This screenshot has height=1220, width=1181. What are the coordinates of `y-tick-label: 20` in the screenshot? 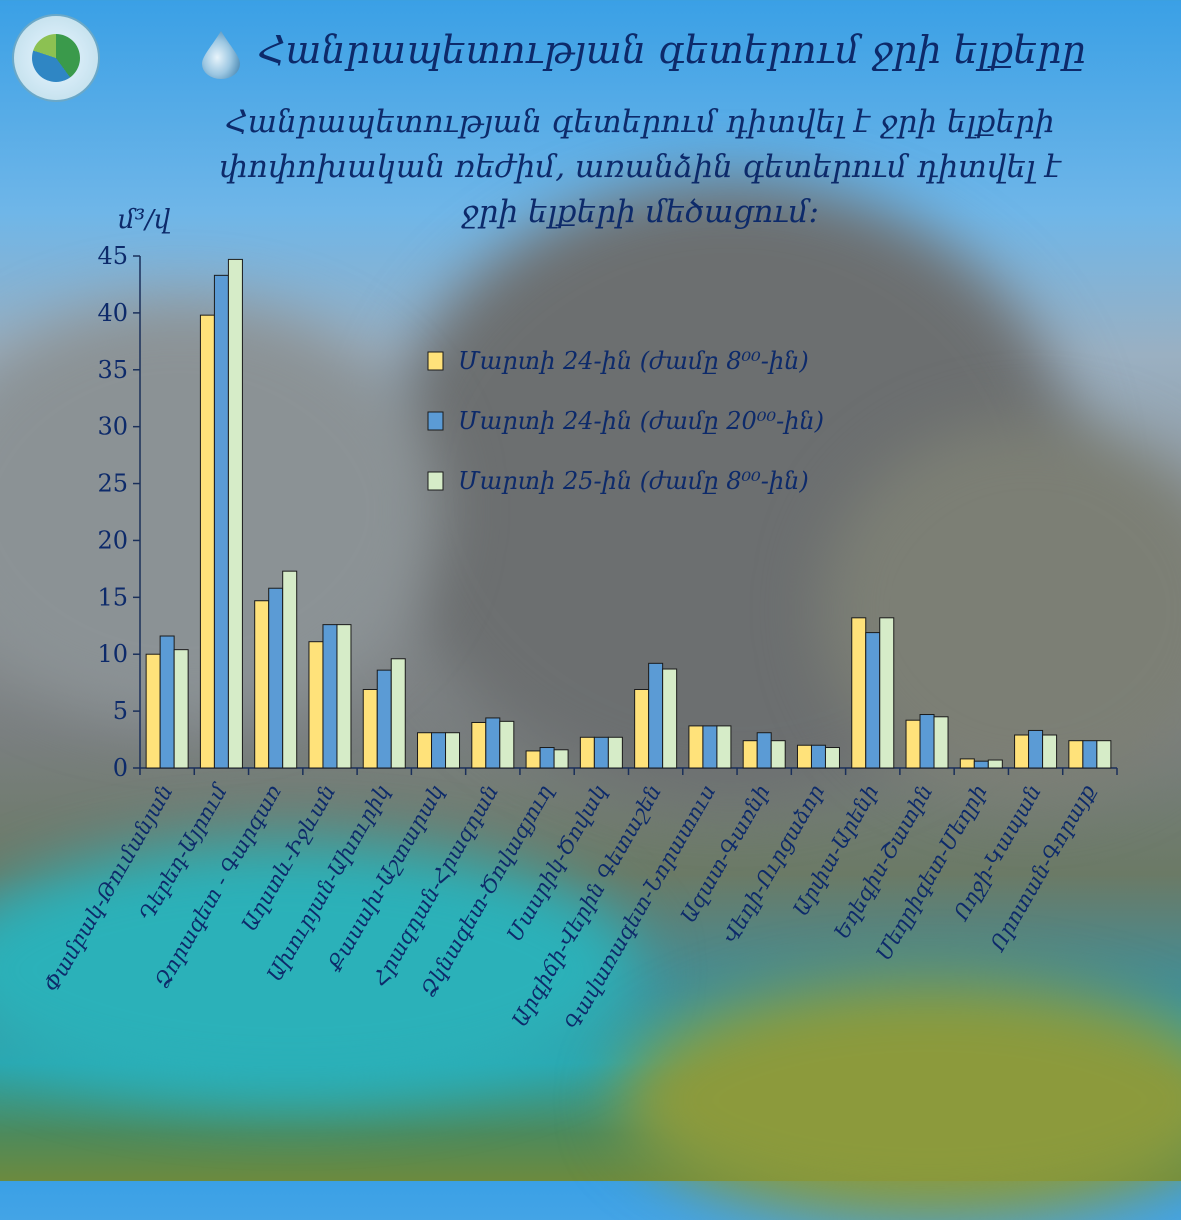 It's located at (112, 540).